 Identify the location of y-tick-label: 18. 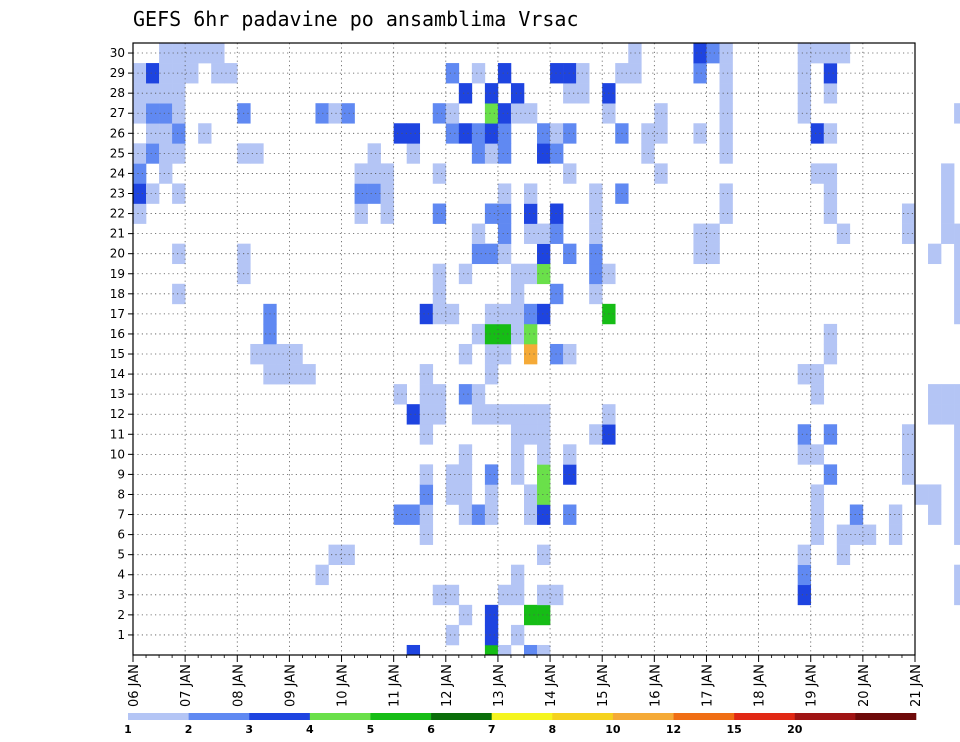
(117, 294).